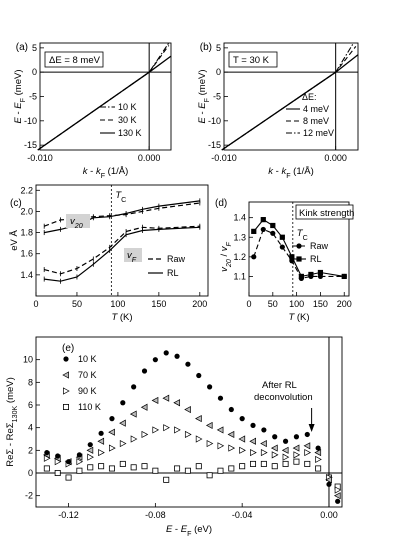 This screenshot has height=537, width=415. Describe the element at coordinates (127, 107) in the screenshot. I see `panel-a-legend-label: 10 K` at that location.